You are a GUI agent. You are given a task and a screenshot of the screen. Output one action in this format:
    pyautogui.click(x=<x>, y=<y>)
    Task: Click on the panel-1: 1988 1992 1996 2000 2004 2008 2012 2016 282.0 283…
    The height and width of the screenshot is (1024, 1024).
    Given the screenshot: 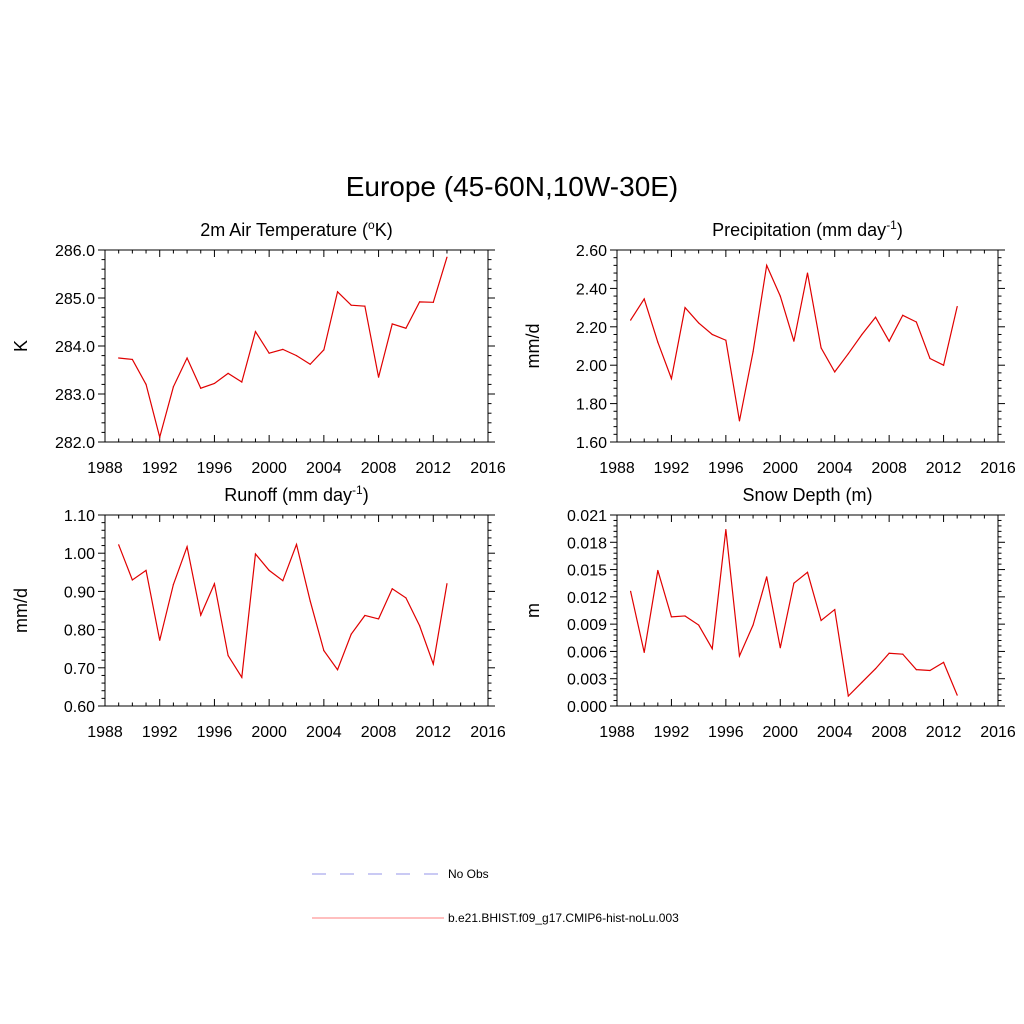 What is the action you would take?
    pyautogui.click(x=258, y=347)
    